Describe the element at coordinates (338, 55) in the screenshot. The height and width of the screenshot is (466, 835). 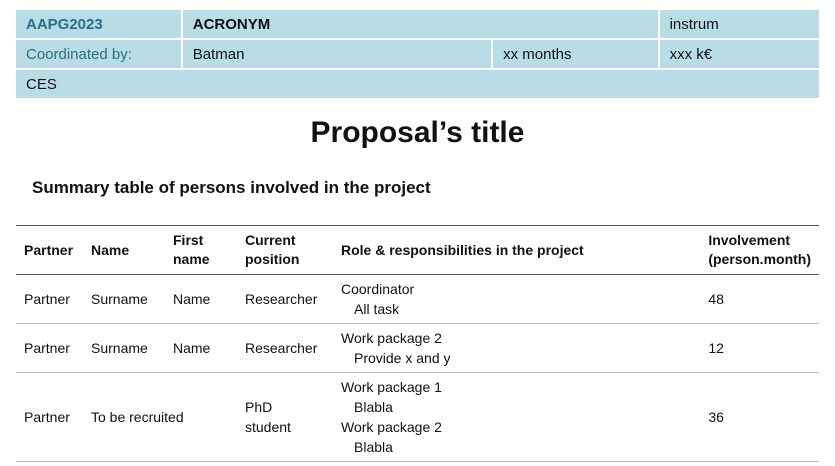
I see `coordinator-name: Batman` at that location.